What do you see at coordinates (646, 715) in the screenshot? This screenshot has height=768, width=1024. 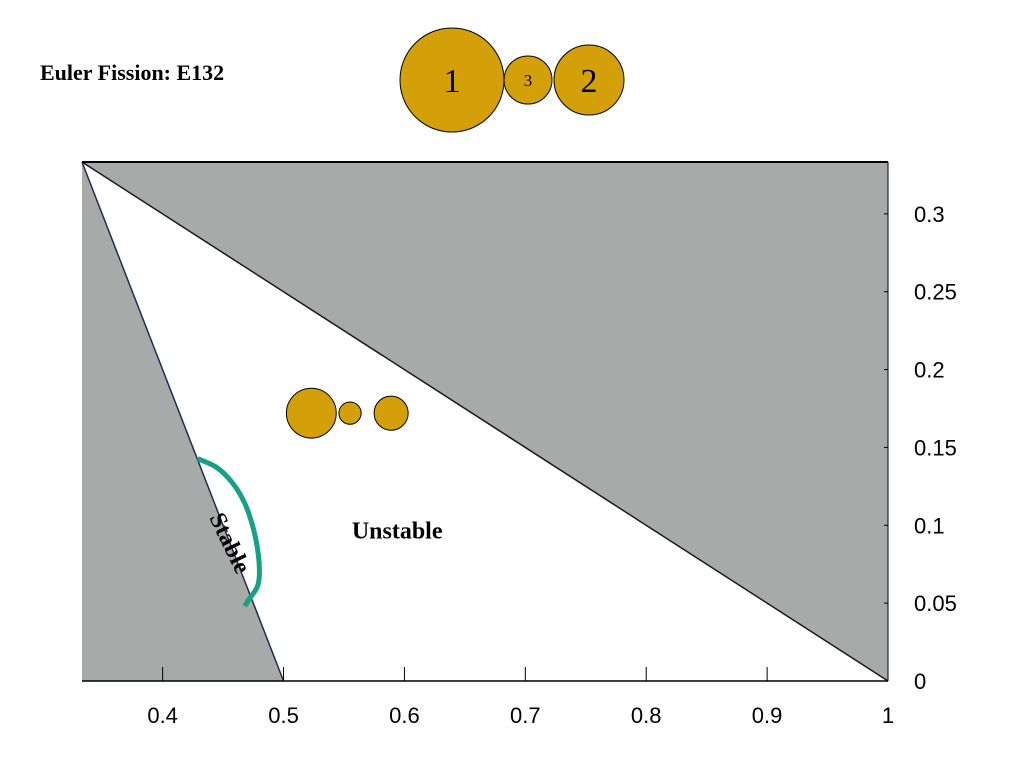 I see `x-tick-label: 0.8` at bounding box center [646, 715].